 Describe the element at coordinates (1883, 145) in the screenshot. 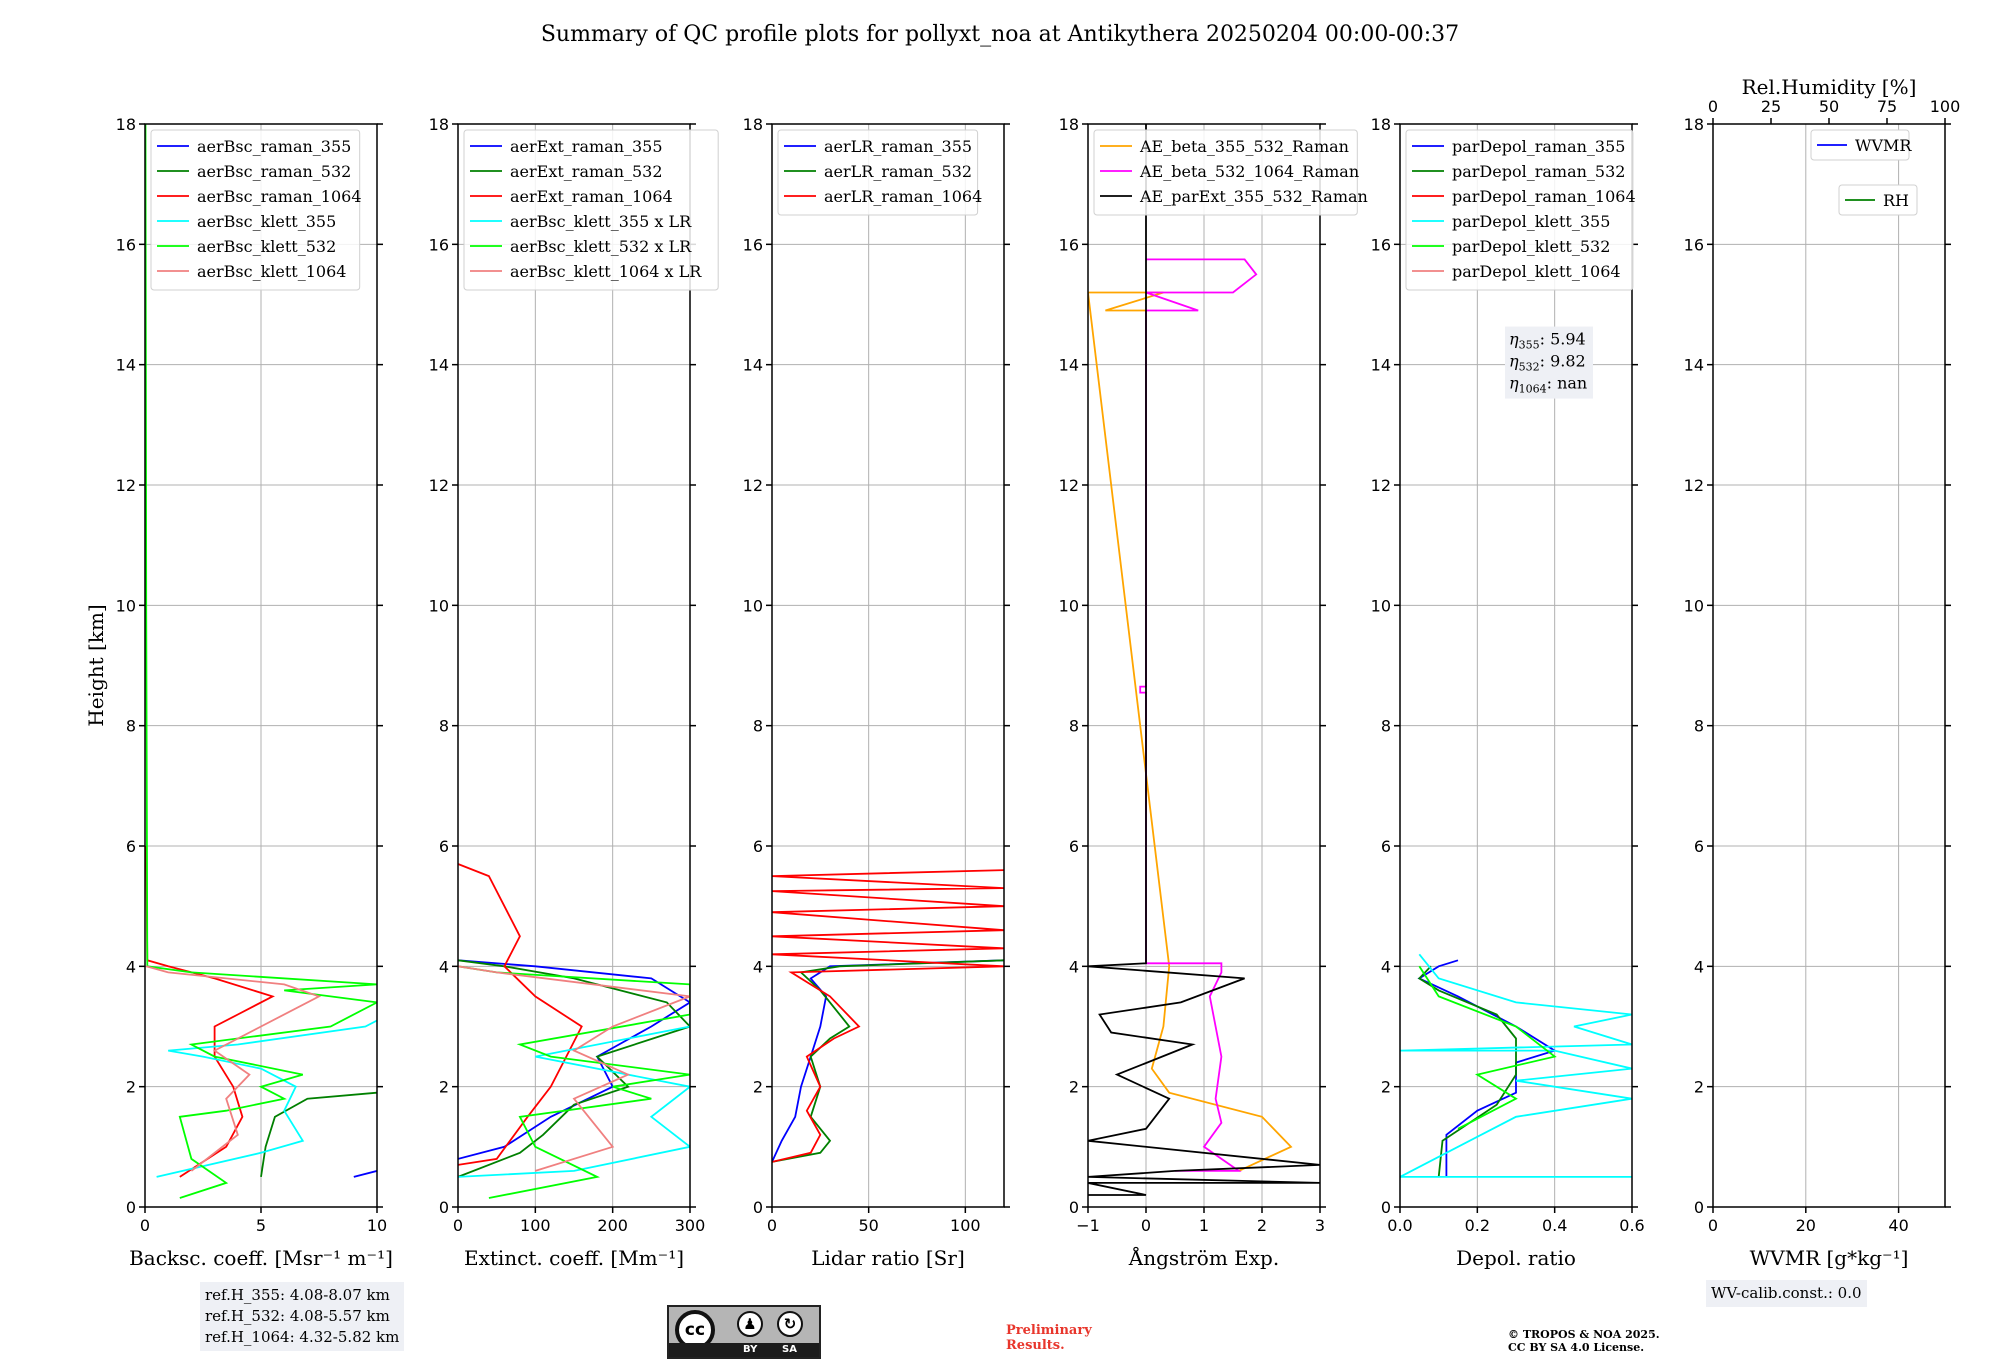

I see `legend-entry-label: WVMR` at that location.